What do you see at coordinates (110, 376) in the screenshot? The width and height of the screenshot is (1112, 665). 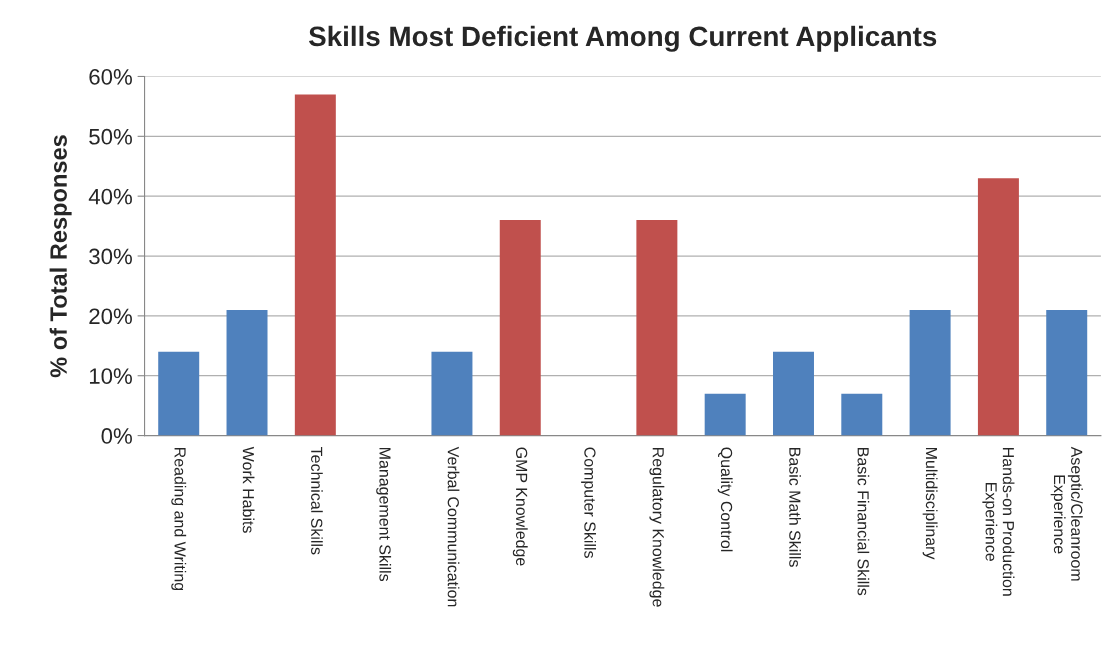 I see `y-tick-label: 10%` at bounding box center [110, 376].